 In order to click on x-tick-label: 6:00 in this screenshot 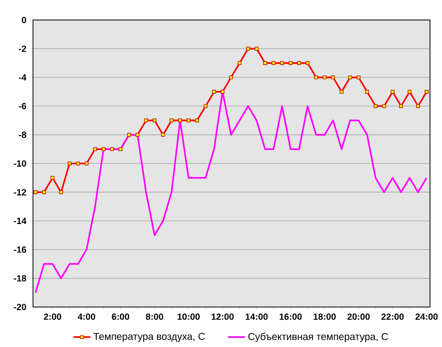, I will do `click(121, 317)`.